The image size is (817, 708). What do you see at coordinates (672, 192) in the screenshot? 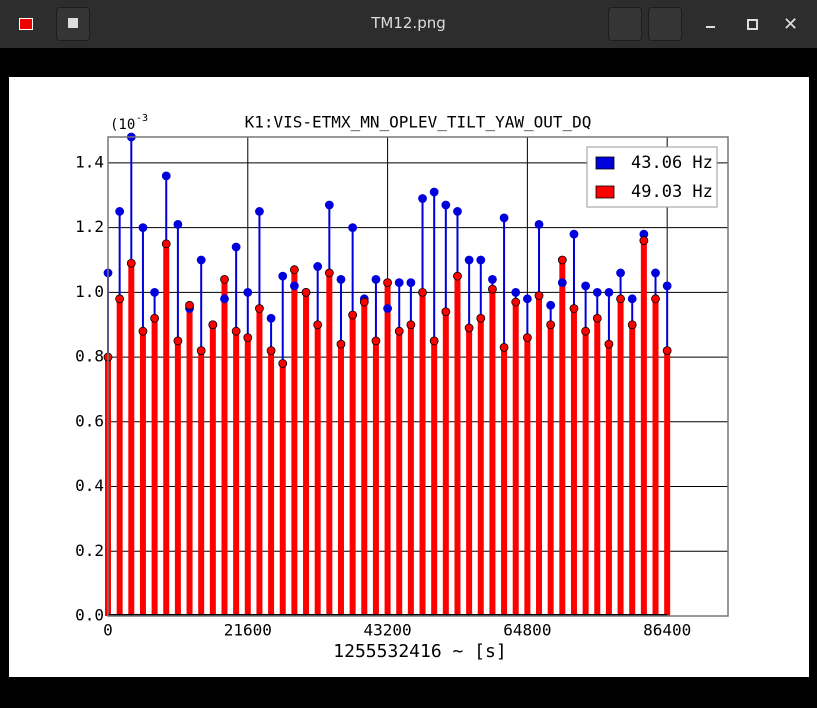
I see `legend-label: 49.03 Hz` at bounding box center [672, 192].